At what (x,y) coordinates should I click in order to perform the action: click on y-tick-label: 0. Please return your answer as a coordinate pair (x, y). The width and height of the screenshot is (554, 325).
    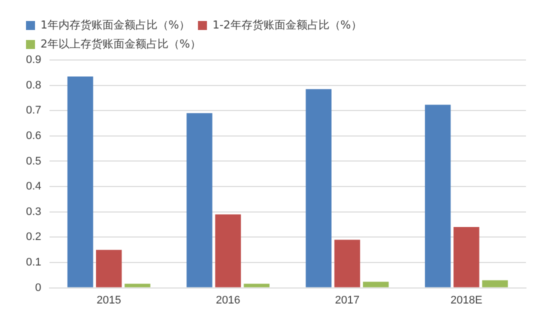
    Looking at the image, I should click on (38, 288).